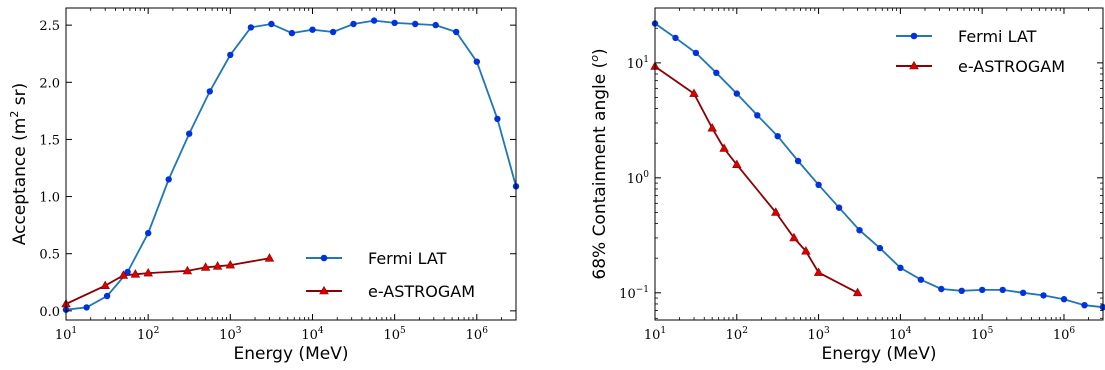 The image size is (1105, 370). What do you see at coordinates (230, 334) in the screenshot?
I see `acceptance-x-tick-label-2: 10³` at bounding box center [230, 334].